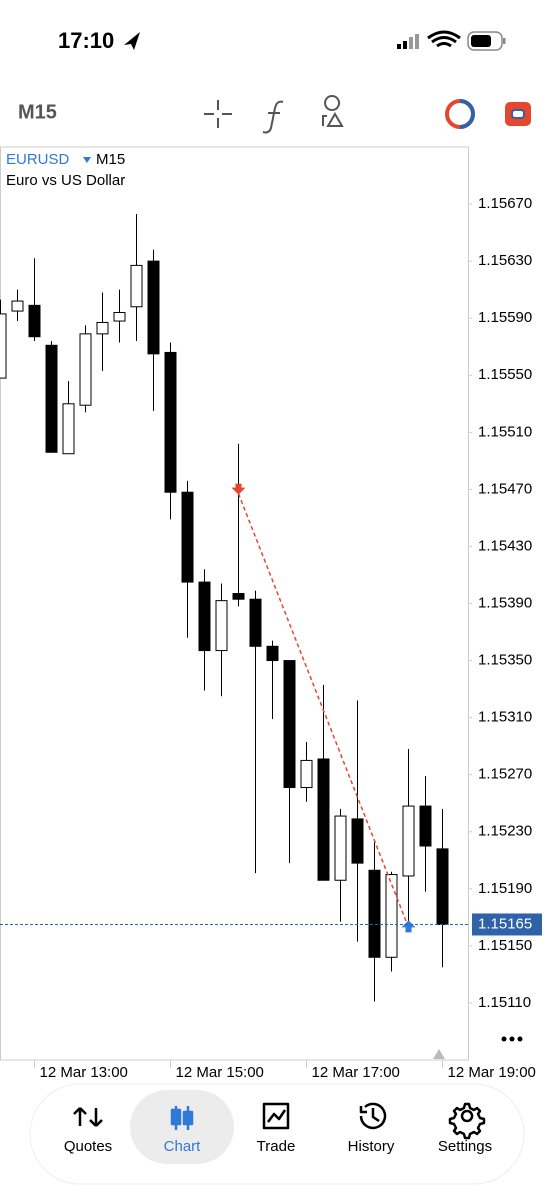  Describe the element at coordinates (110, 159) in the screenshot. I see `chart-timeframe: M15` at that location.